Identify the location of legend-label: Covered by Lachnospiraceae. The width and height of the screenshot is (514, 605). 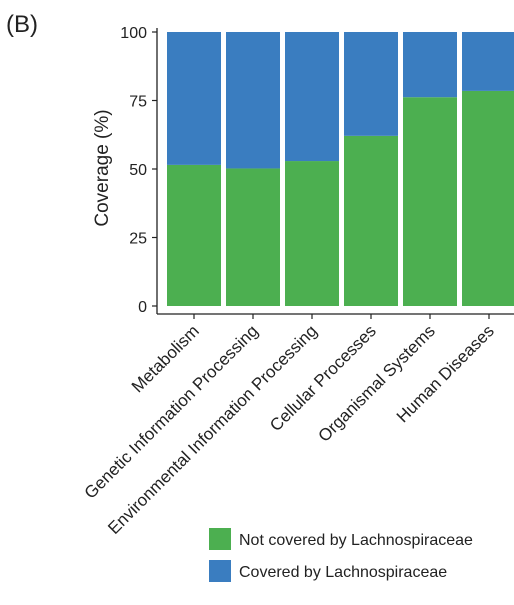
(343, 572).